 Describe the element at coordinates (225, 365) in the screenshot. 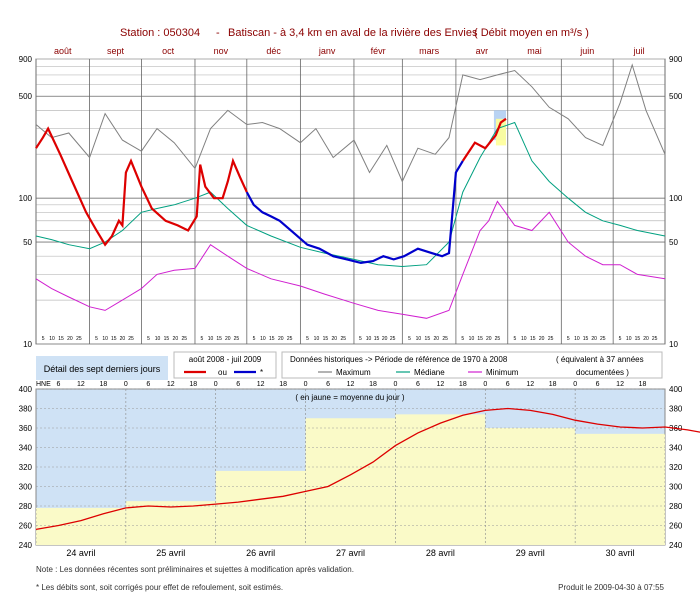

I see `recent-legend-box` at that location.